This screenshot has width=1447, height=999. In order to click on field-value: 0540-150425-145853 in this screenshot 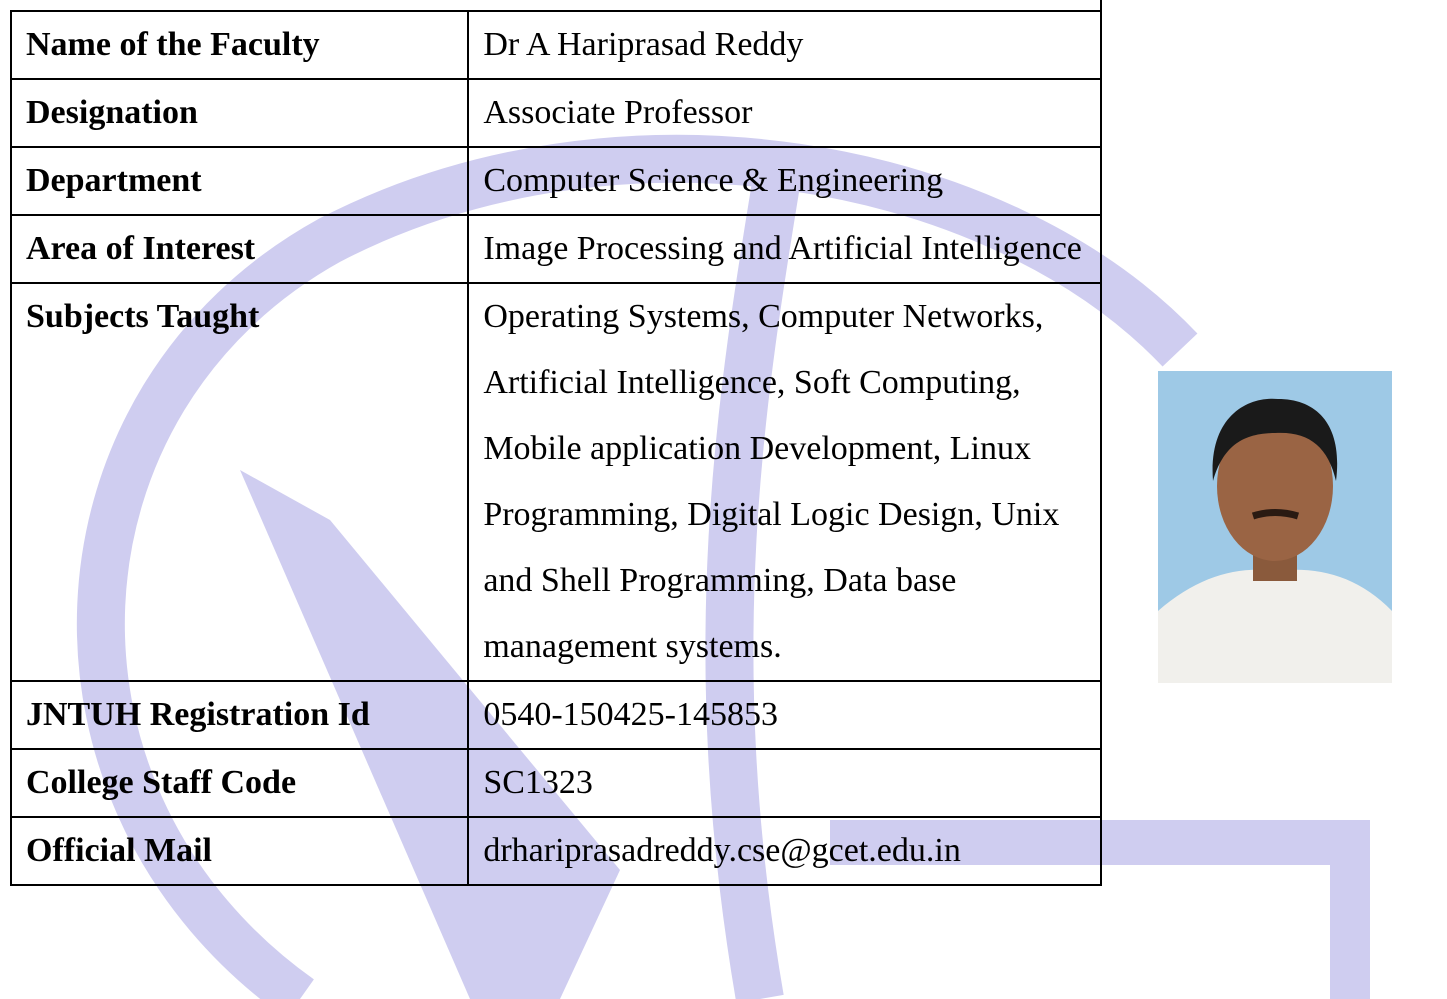, I will do `click(784, 715)`.